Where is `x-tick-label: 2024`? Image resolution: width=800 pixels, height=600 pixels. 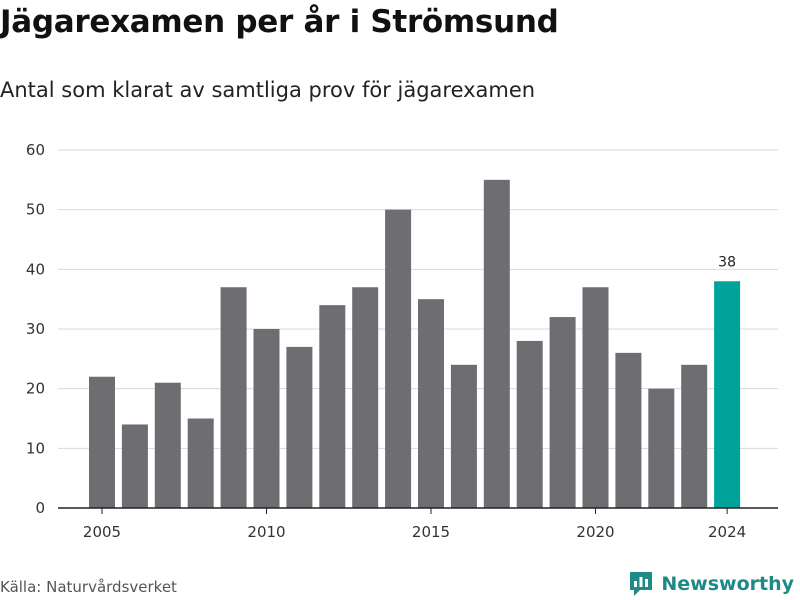 x-tick-label: 2024 is located at coordinates (727, 532).